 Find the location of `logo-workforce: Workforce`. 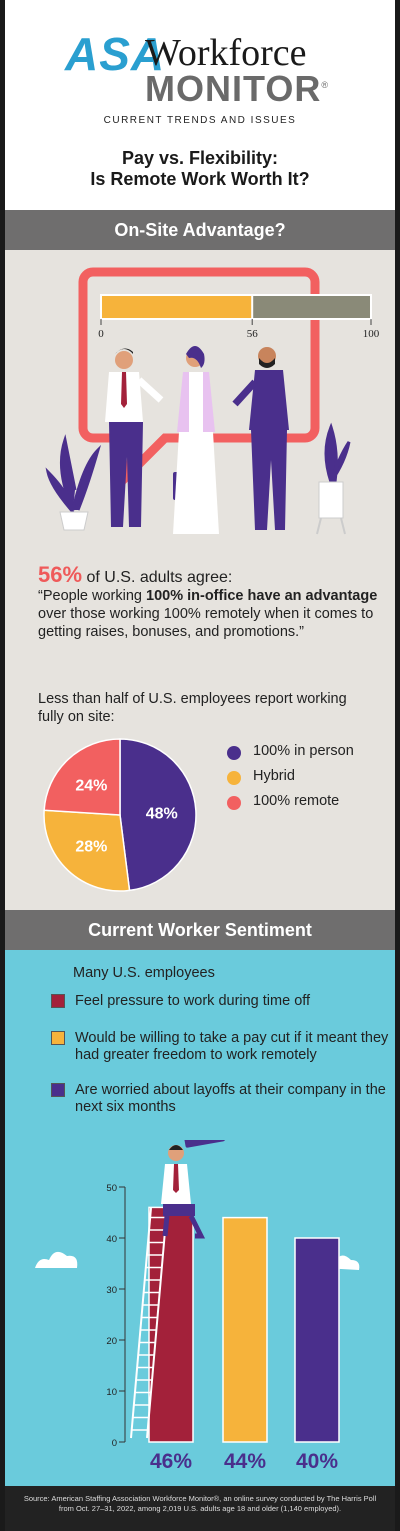

logo-workforce: Workforce is located at coordinates (226, 53).